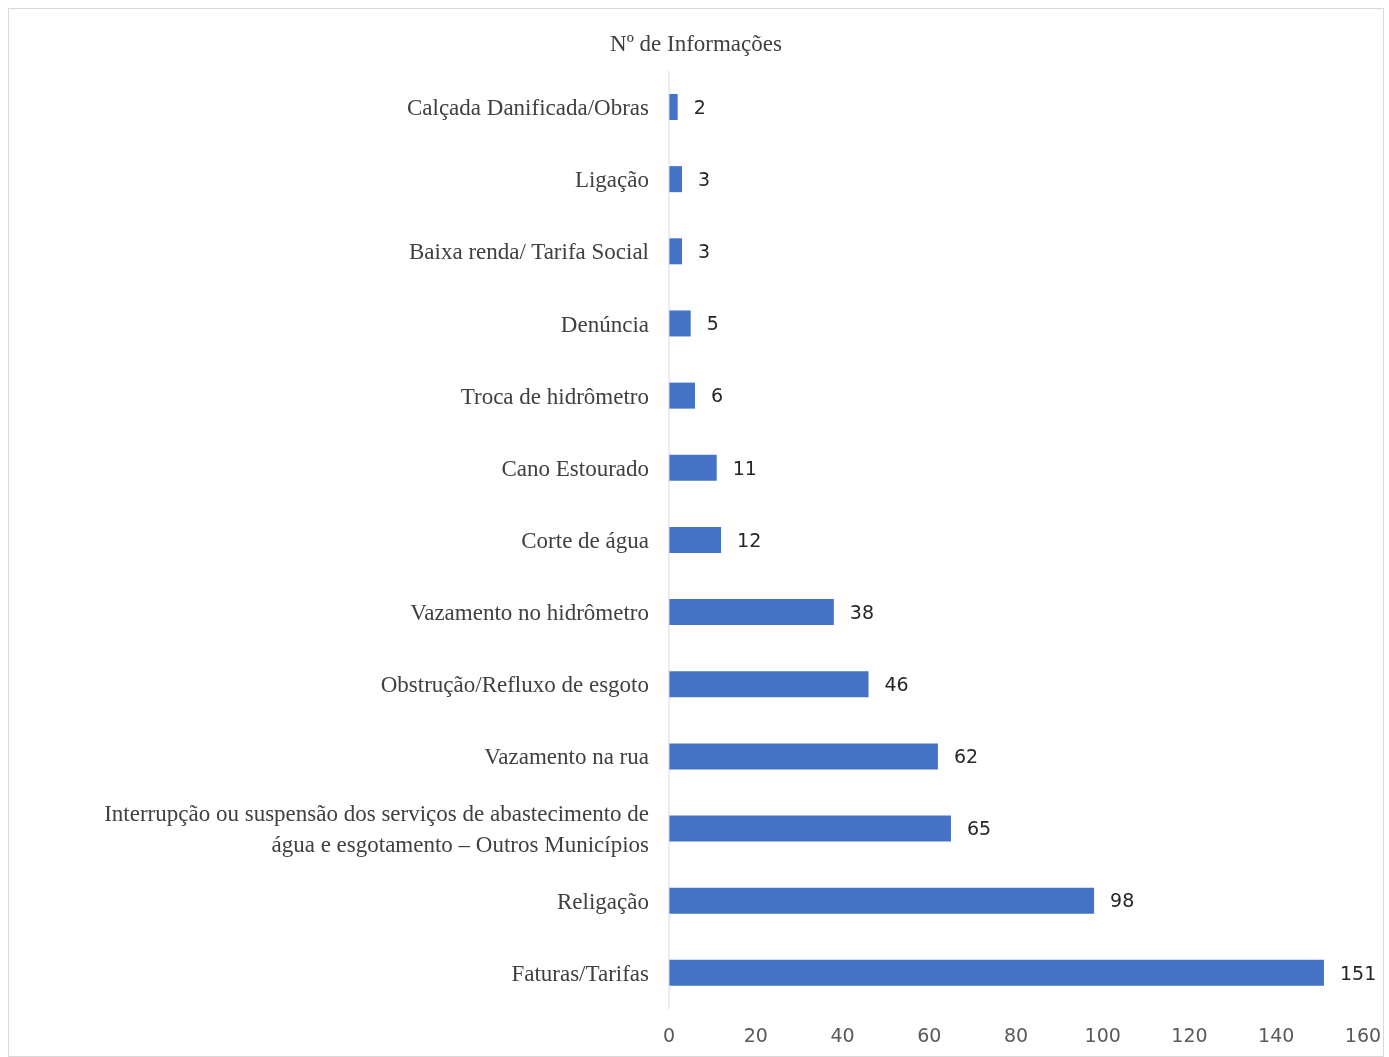  What do you see at coordinates (699, 106) in the screenshot?
I see `data-label: 2` at bounding box center [699, 106].